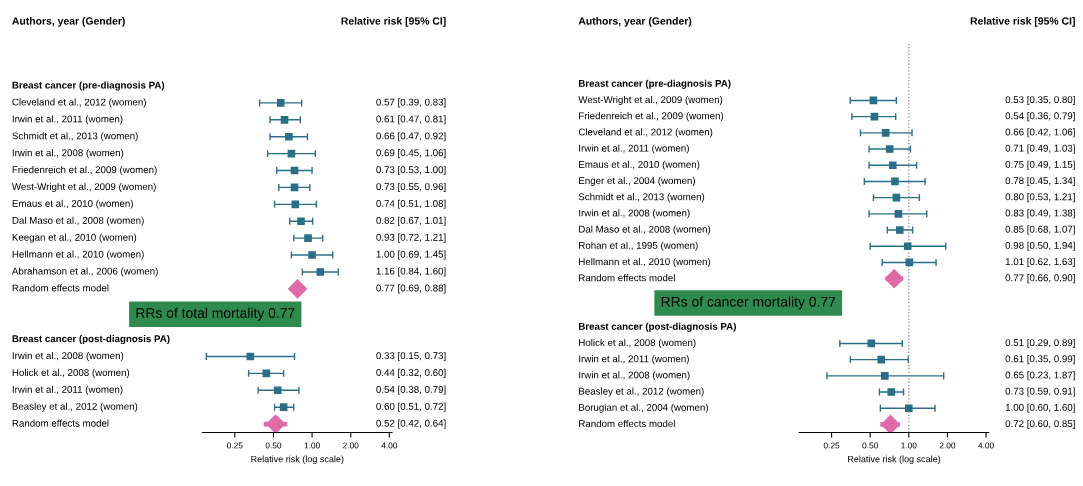 This screenshot has width=1083, height=486. I want to click on data-label: 0.78 [0.45, 1.34], so click(1040, 181).